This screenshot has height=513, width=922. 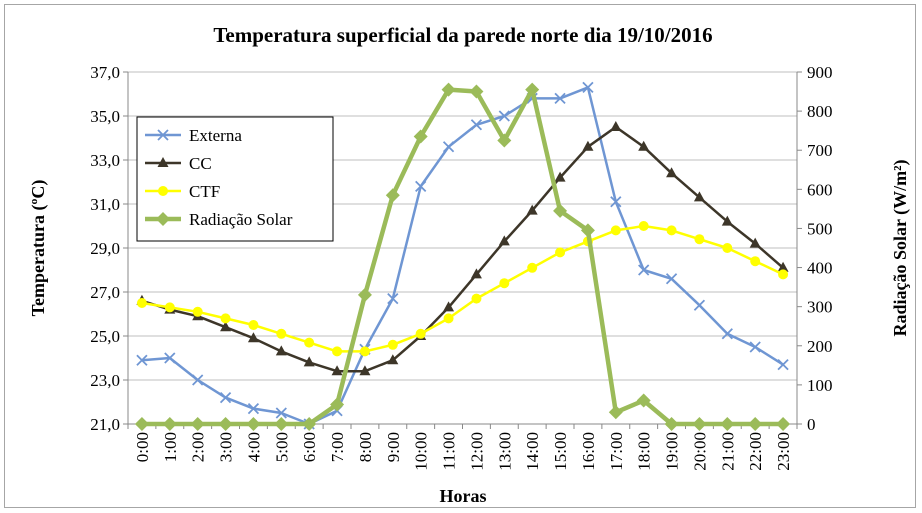 I want to click on y2-tick-label: 300, so click(x=820, y=307).